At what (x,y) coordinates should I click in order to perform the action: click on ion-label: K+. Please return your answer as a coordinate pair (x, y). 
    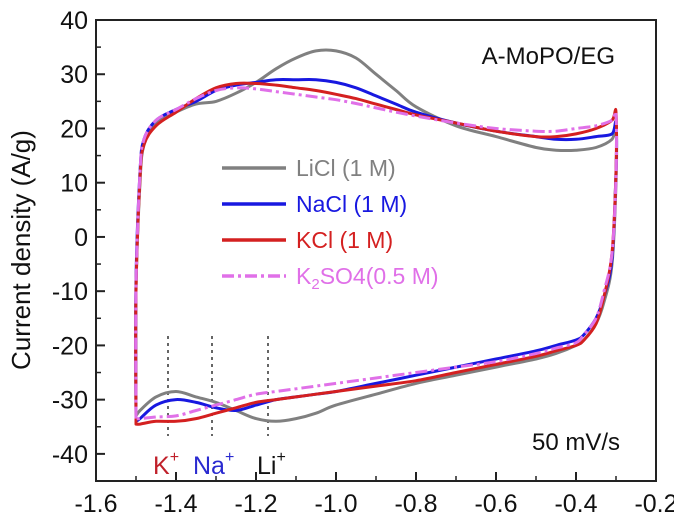
    Looking at the image, I should click on (166, 464).